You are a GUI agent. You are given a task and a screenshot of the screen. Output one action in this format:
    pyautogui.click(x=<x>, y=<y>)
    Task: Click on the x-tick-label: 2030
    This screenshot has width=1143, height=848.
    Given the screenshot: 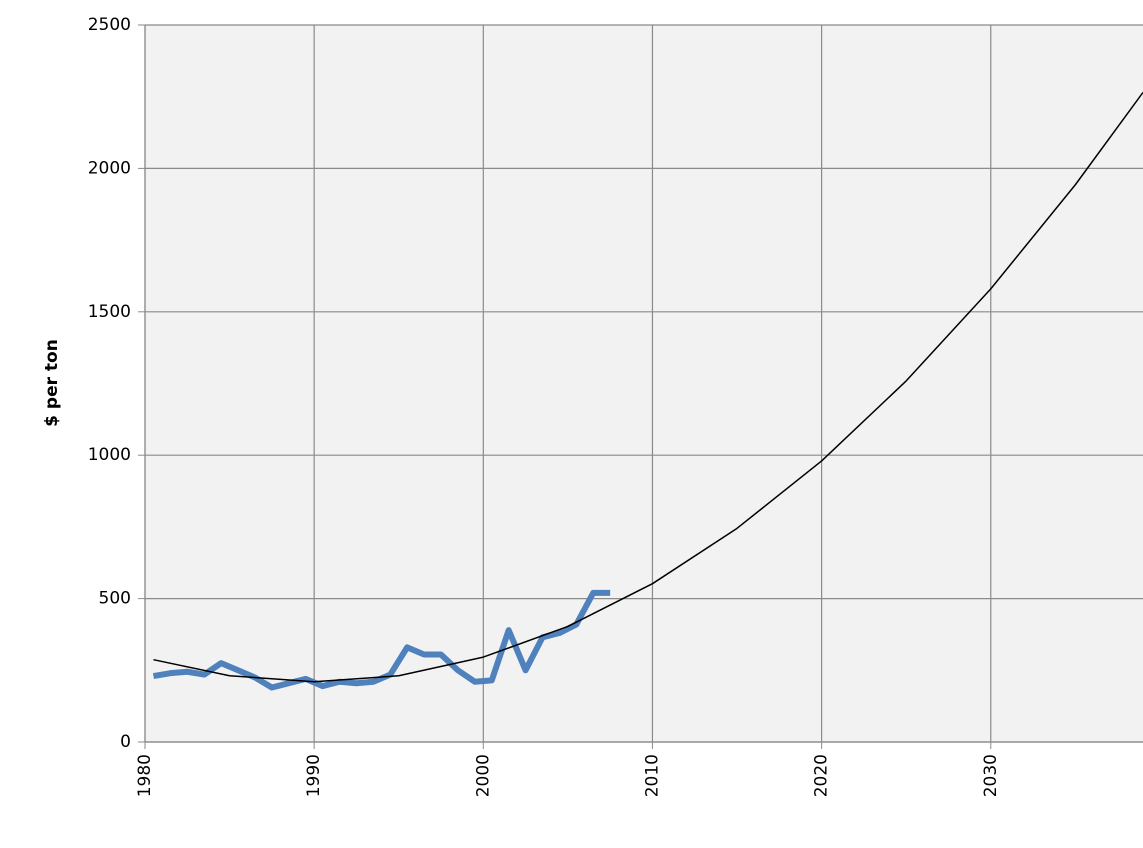 What is the action you would take?
    pyautogui.click(x=991, y=775)
    